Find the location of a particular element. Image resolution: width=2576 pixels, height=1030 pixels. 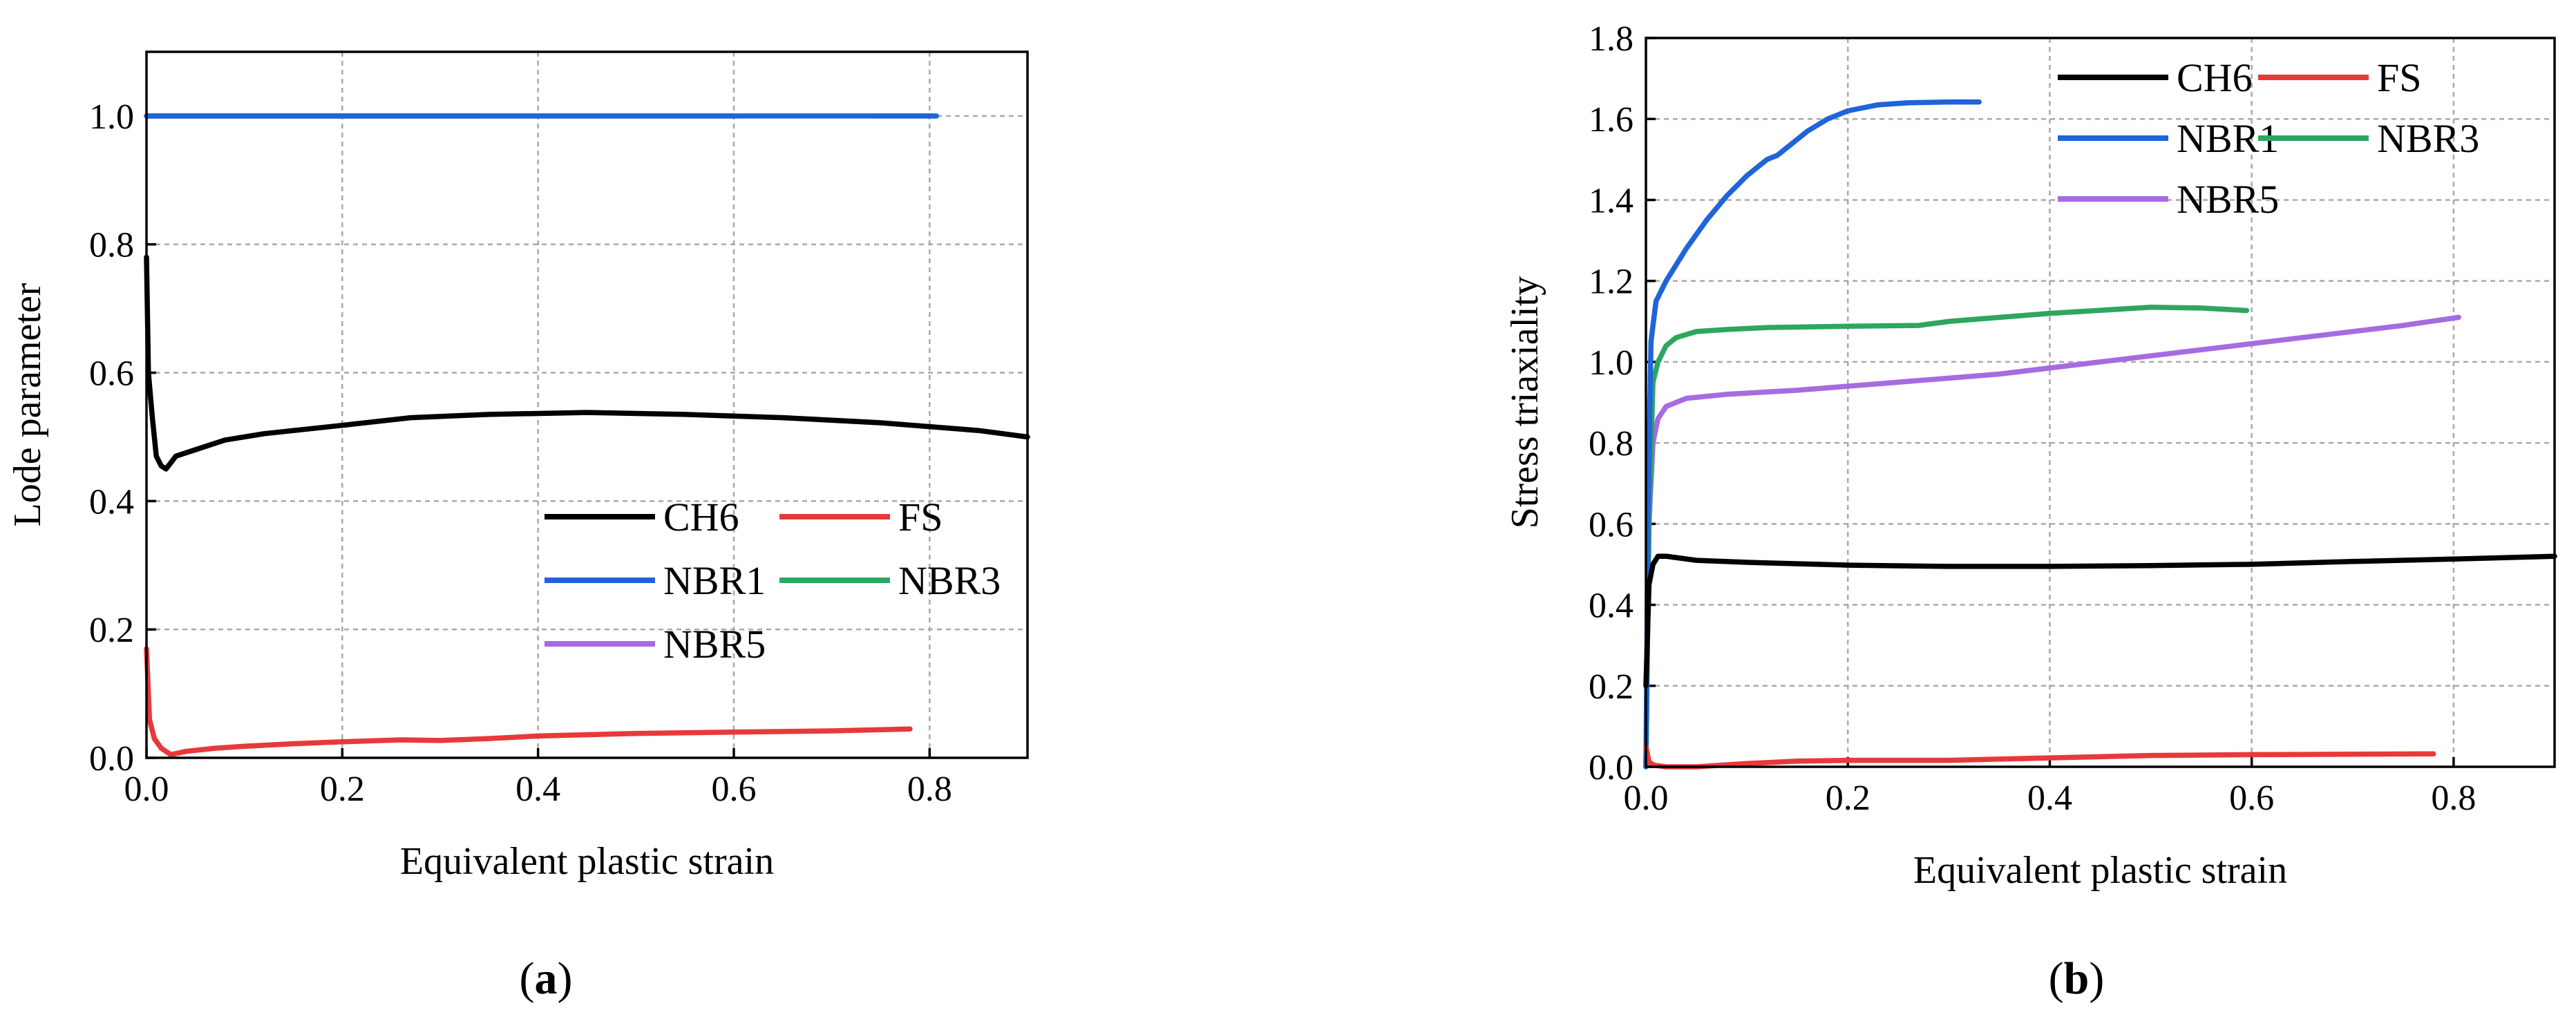

y-axis-title: Stress triaxiality is located at coordinates (1525, 402).